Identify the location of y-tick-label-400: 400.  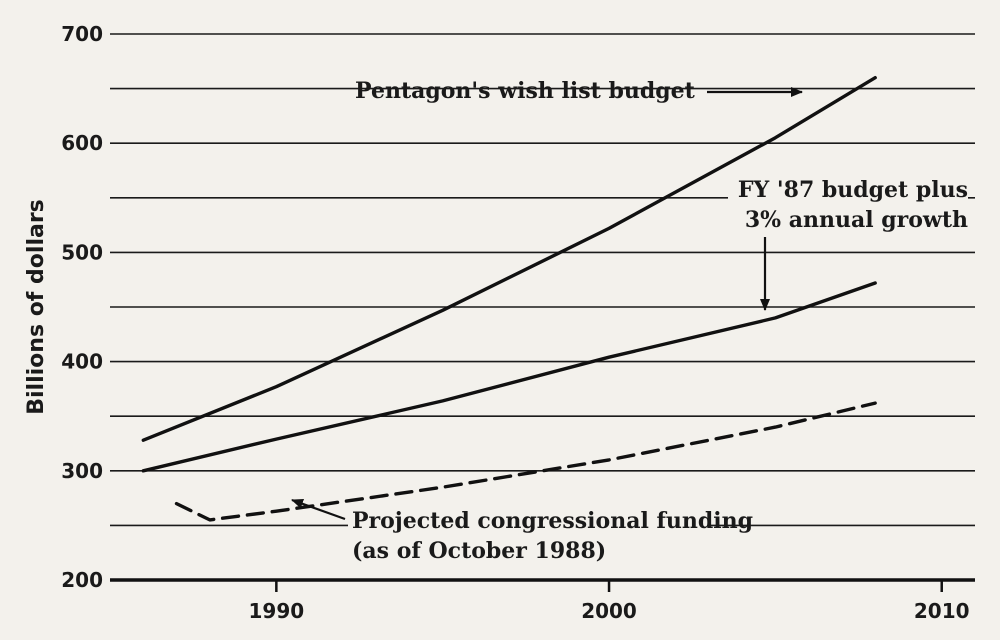
(82, 362).